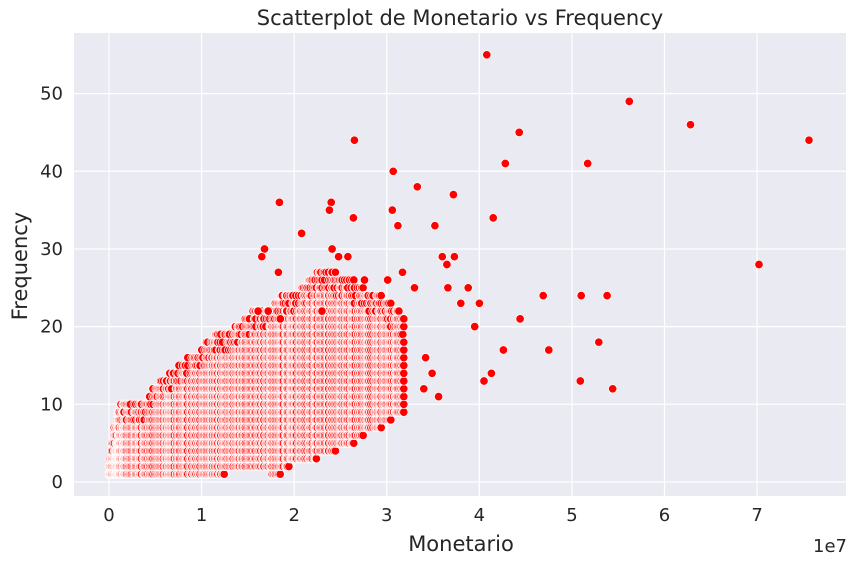  What do you see at coordinates (293, 515) in the screenshot?
I see `x-tick-label: 2` at bounding box center [293, 515].